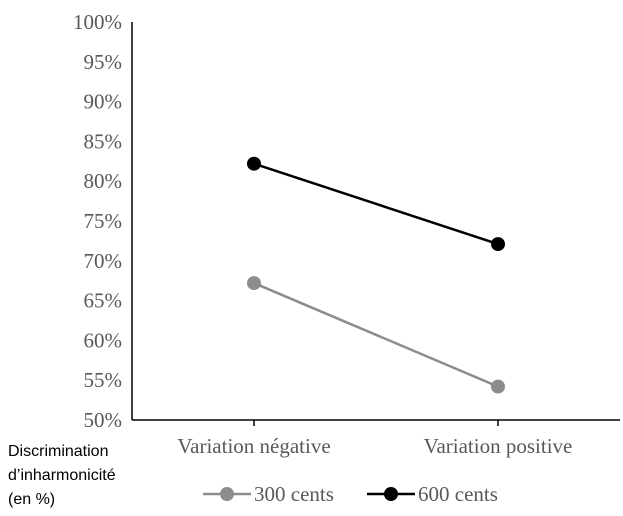 This screenshot has height=516, width=623. Describe the element at coordinates (103, 62) in the screenshot. I see `y-tick-label: 95%` at that location.